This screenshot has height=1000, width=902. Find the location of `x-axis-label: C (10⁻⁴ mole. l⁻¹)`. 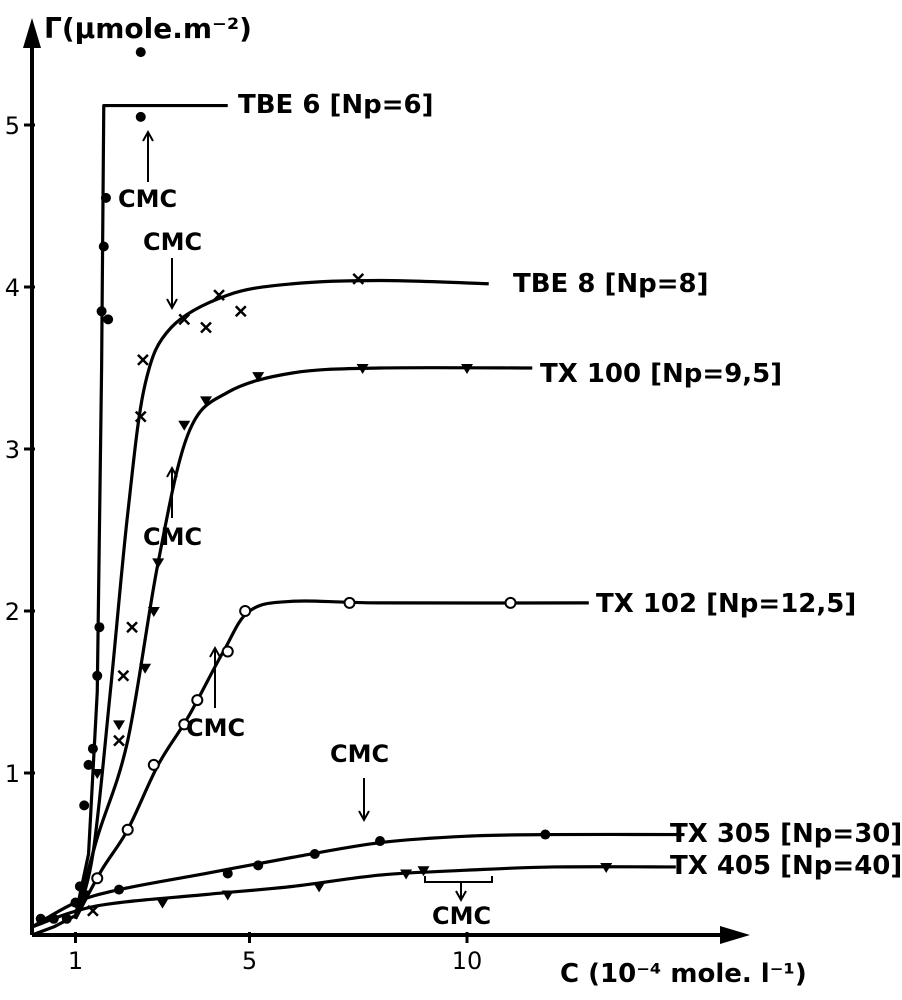

x-axis-label: C (10⁻⁴ mole. l⁻¹) is located at coordinates (683, 974).